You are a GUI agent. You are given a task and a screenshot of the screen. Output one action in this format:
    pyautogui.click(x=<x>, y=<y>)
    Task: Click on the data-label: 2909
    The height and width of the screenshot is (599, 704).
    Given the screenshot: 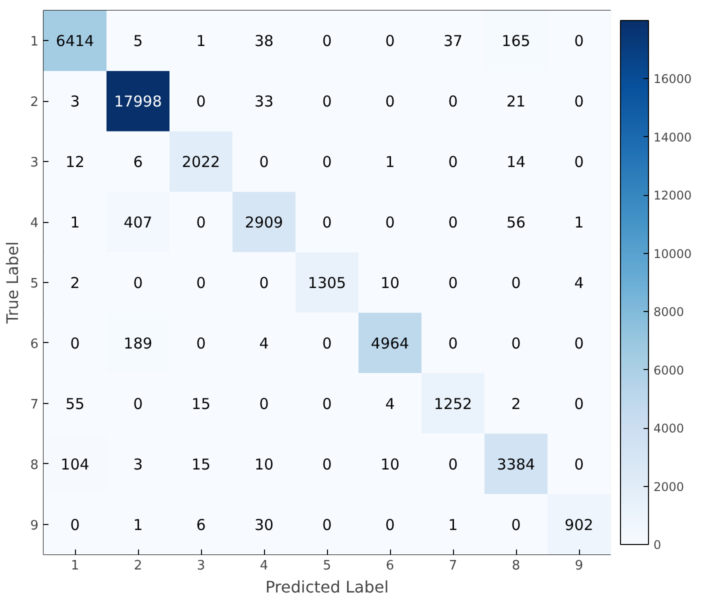 What is the action you would take?
    pyautogui.click(x=264, y=223)
    